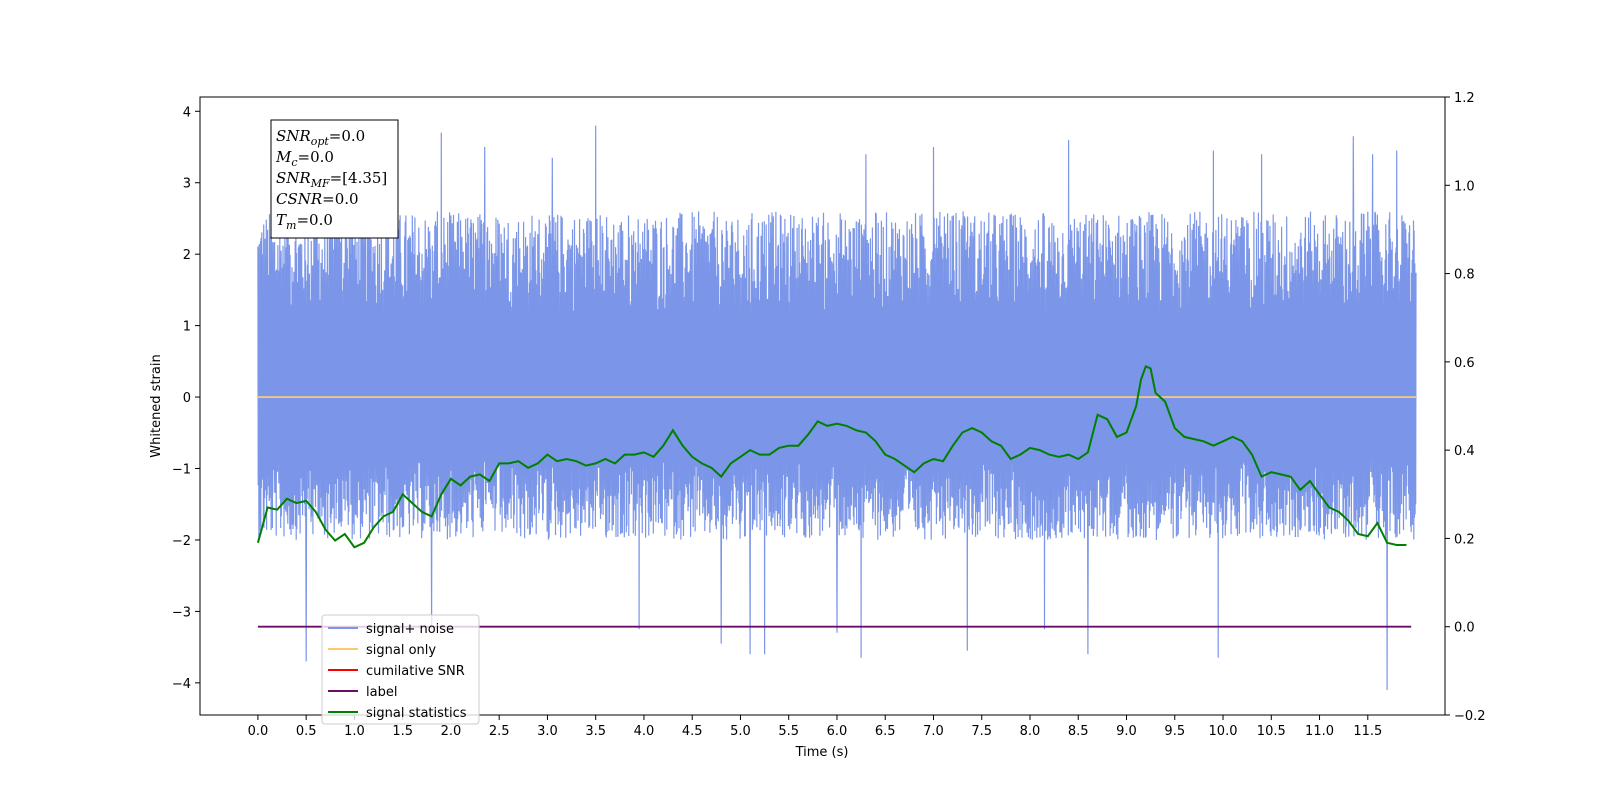  I want to click on x-tick-label: 3.0, so click(547, 731).